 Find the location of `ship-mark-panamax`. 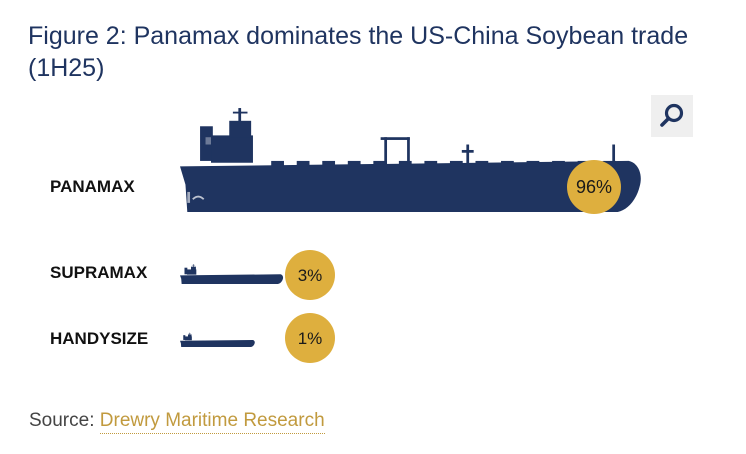

ship-mark-panamax is located at coordinates (410, 160).